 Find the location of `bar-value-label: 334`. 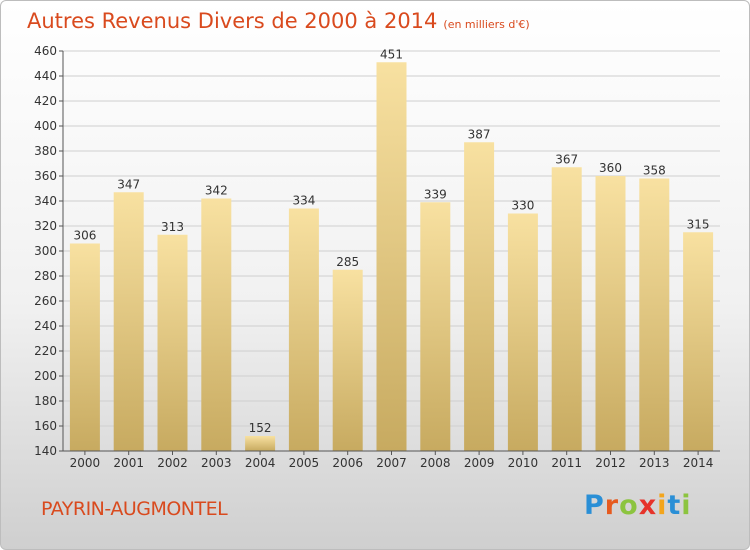

bar-value-label: 334 is located at coordinates (303, 201).